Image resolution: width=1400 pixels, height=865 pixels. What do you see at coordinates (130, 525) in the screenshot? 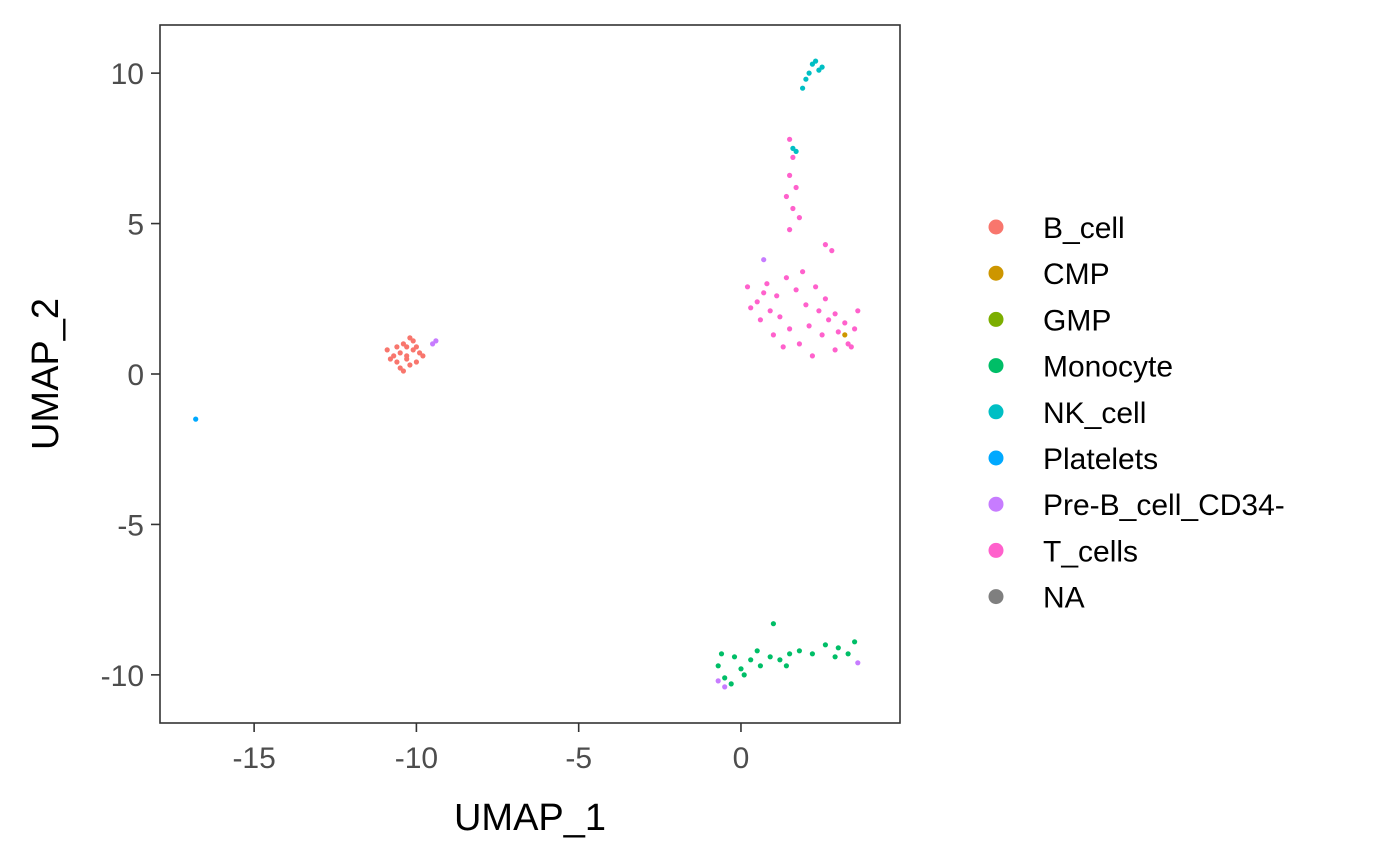
I see `y-tick-label-1: -5` at bounding box center [130, 525].